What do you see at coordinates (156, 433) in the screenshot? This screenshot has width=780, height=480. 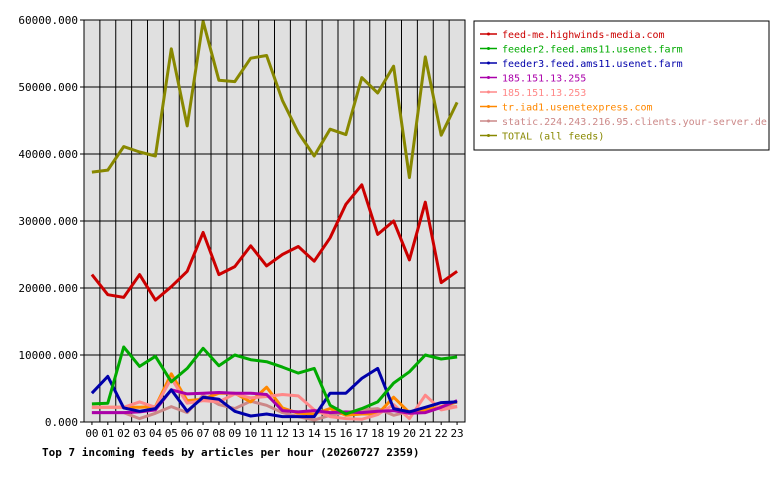 I see `x-tick-label: 04` at bounding box center [156, 433].